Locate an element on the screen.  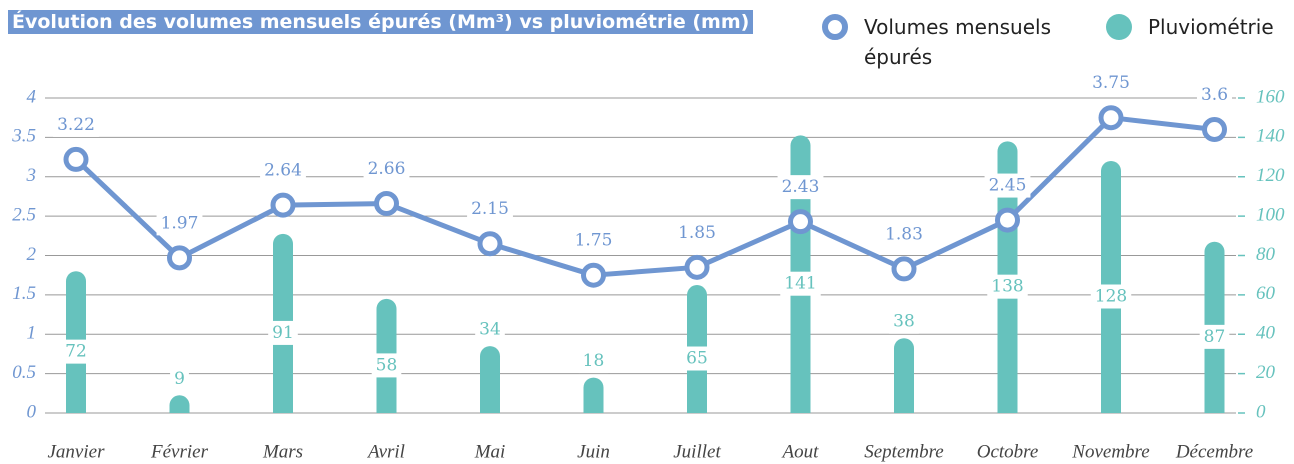
value-label-group: 2.66 is located at coordinates (386, 169).